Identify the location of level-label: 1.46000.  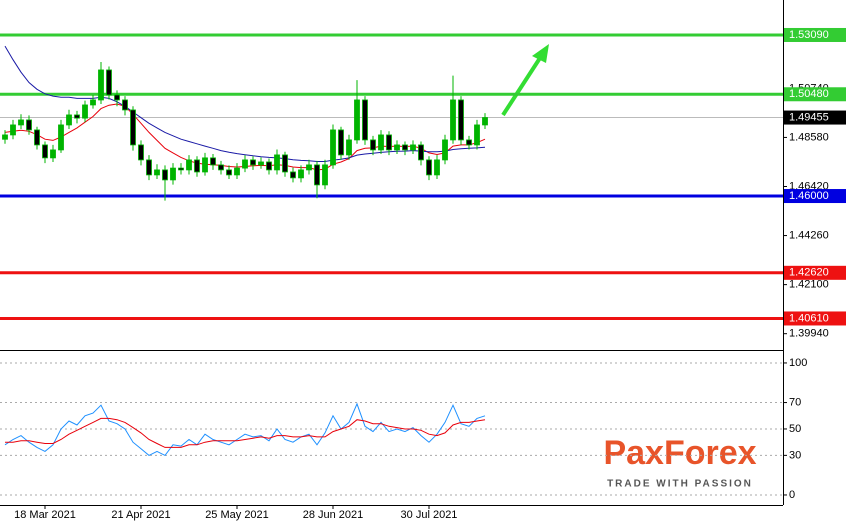
(809, 196).